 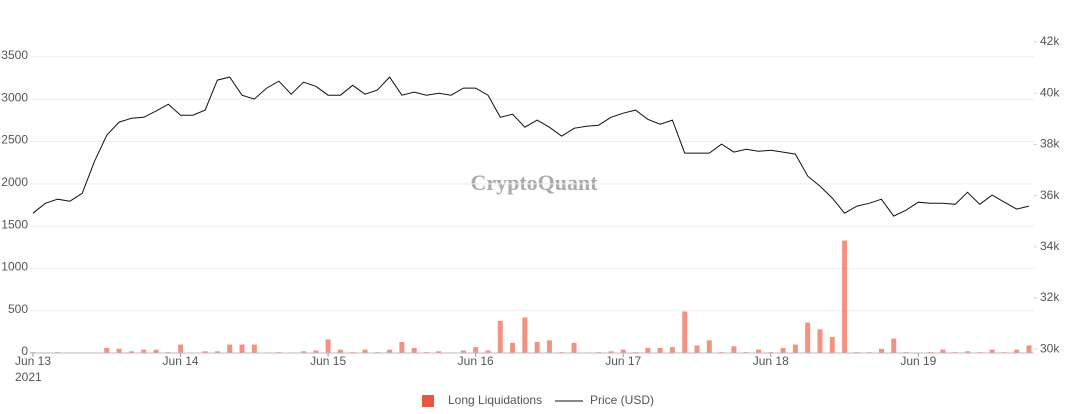 I want to click on y2-tick-label: 32k, so click(x=1050, y=297).